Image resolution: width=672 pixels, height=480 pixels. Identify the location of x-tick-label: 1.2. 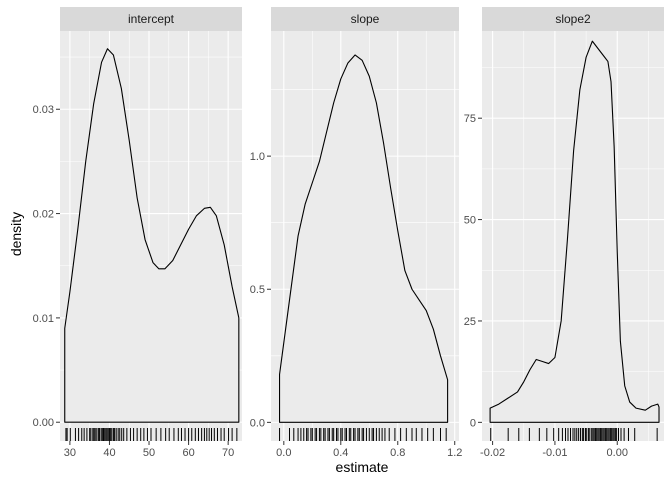
(454, 453).